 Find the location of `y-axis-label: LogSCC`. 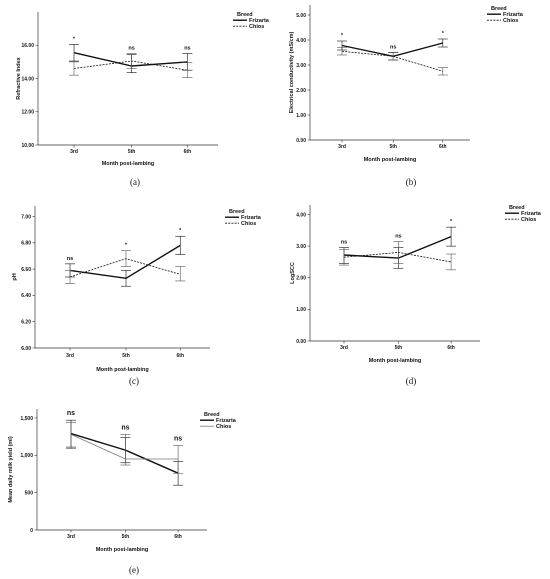

y-axis-label: LogSCC is located at coordinates (293, 273).